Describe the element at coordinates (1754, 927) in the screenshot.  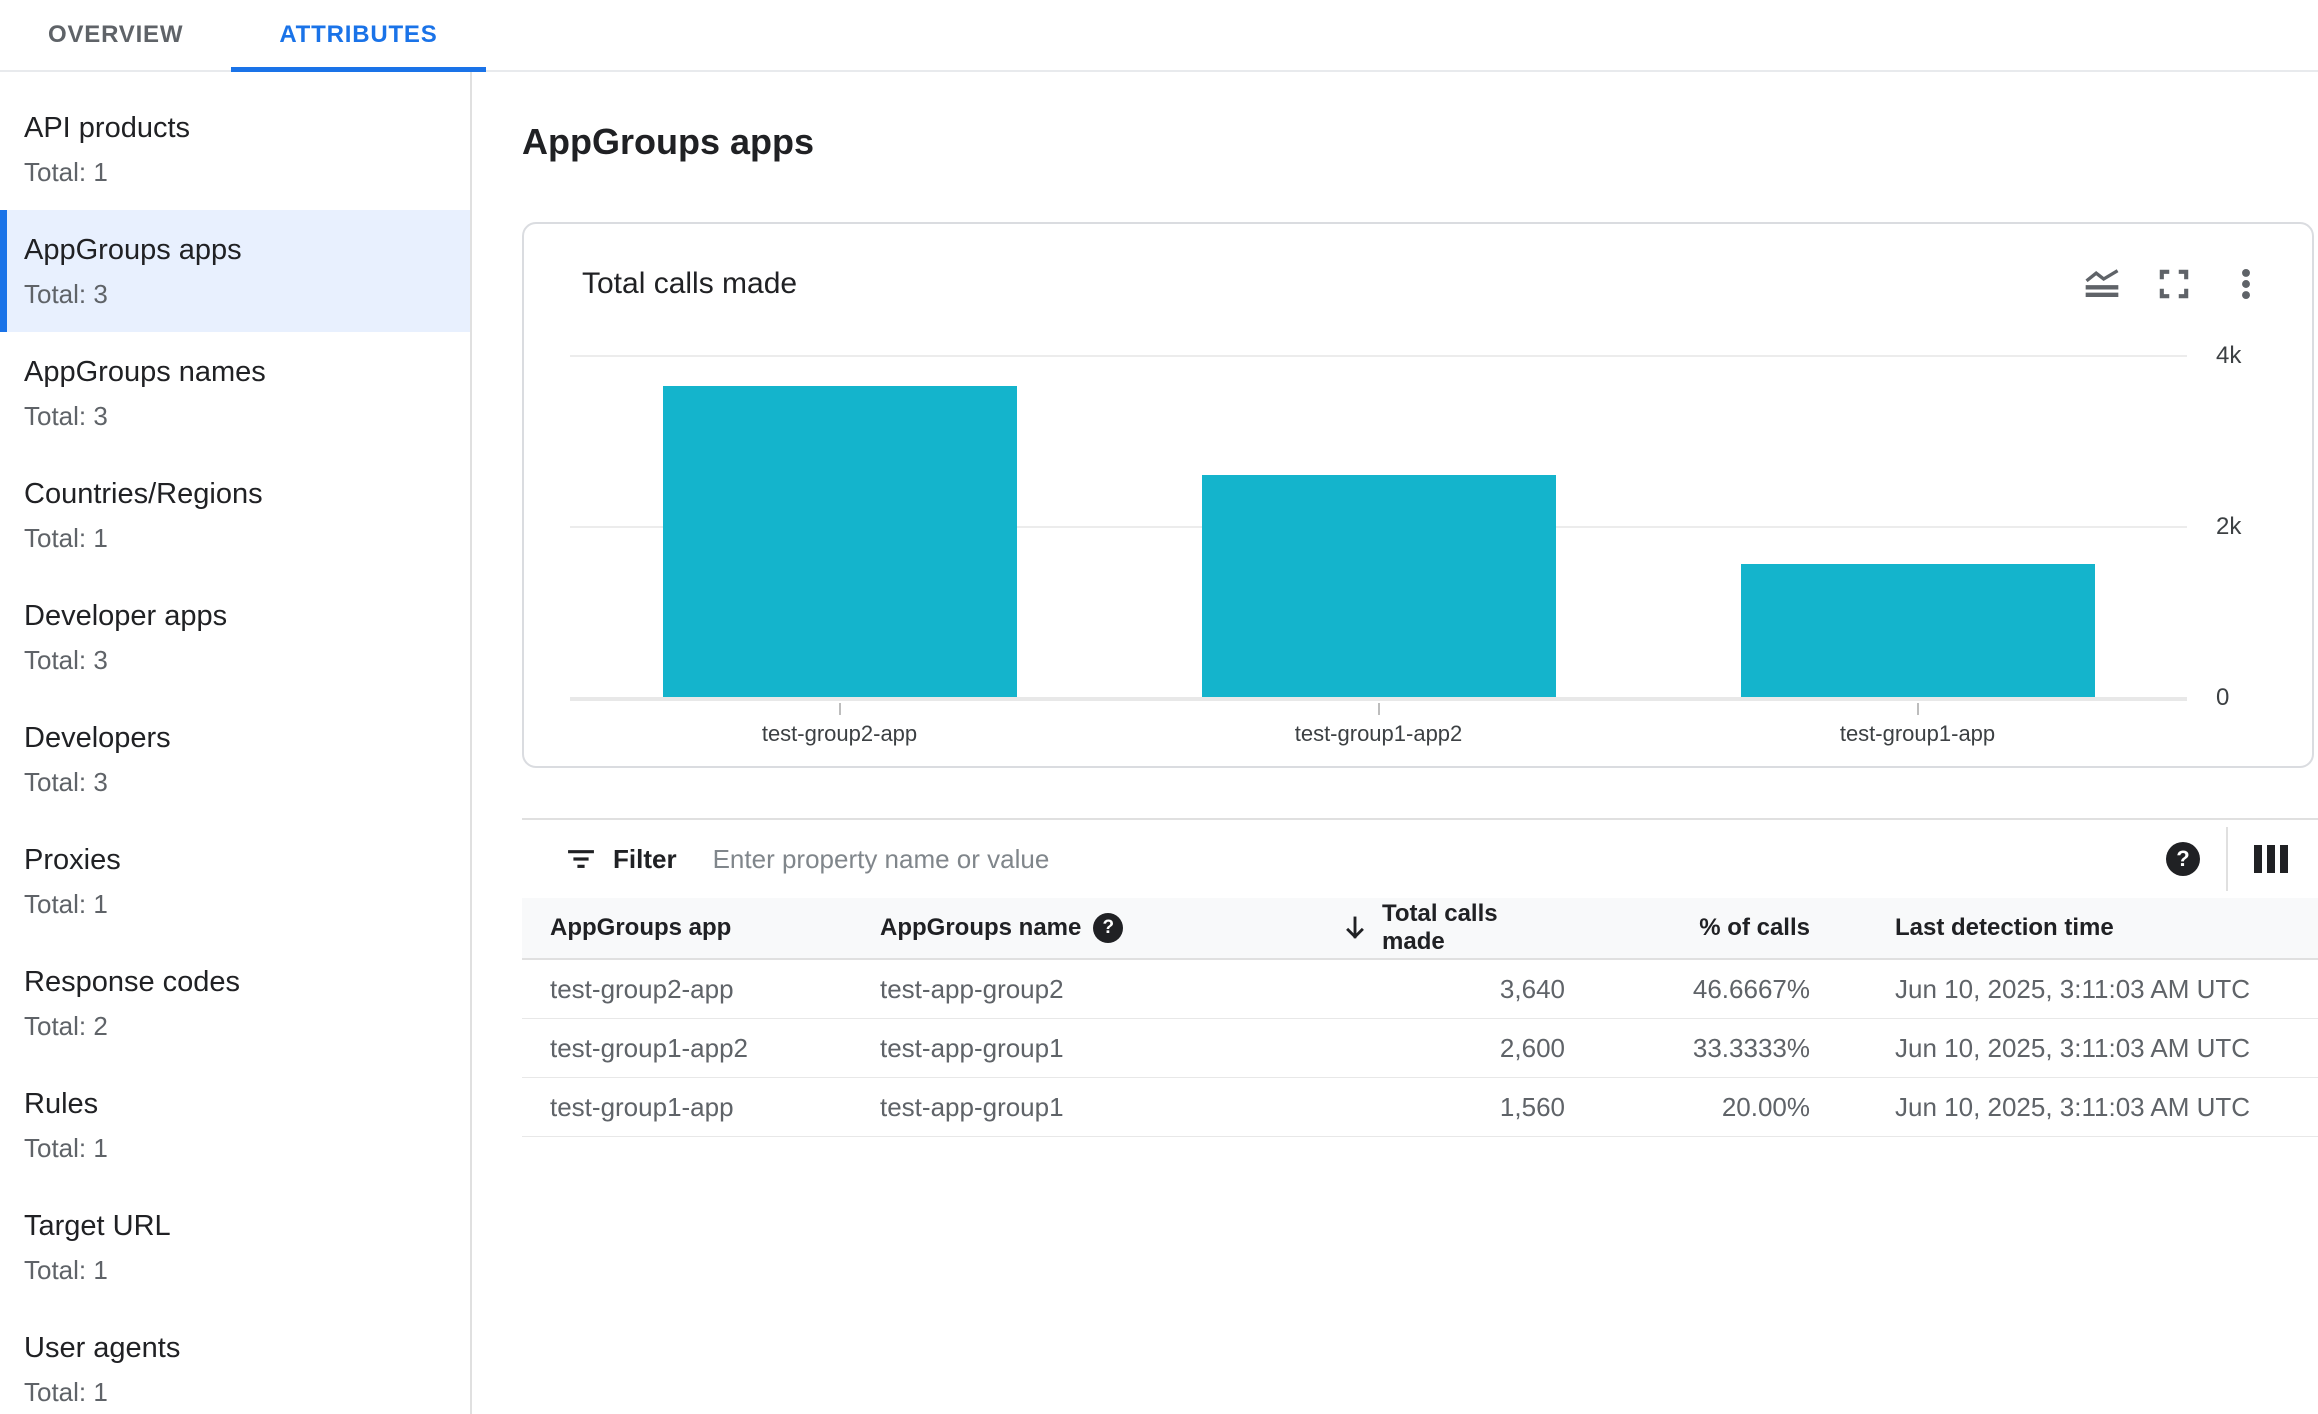
I see `column-header-label: % of calls` at that location.